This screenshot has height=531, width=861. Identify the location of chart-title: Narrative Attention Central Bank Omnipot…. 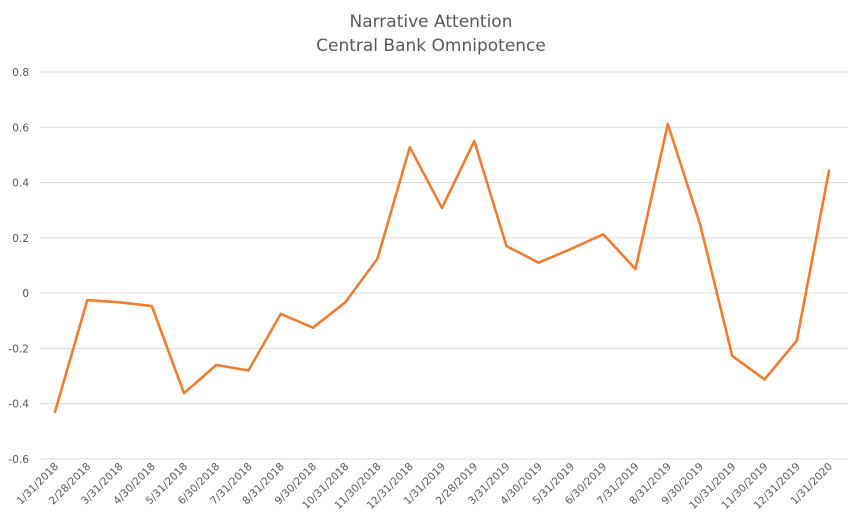
(431, 34).